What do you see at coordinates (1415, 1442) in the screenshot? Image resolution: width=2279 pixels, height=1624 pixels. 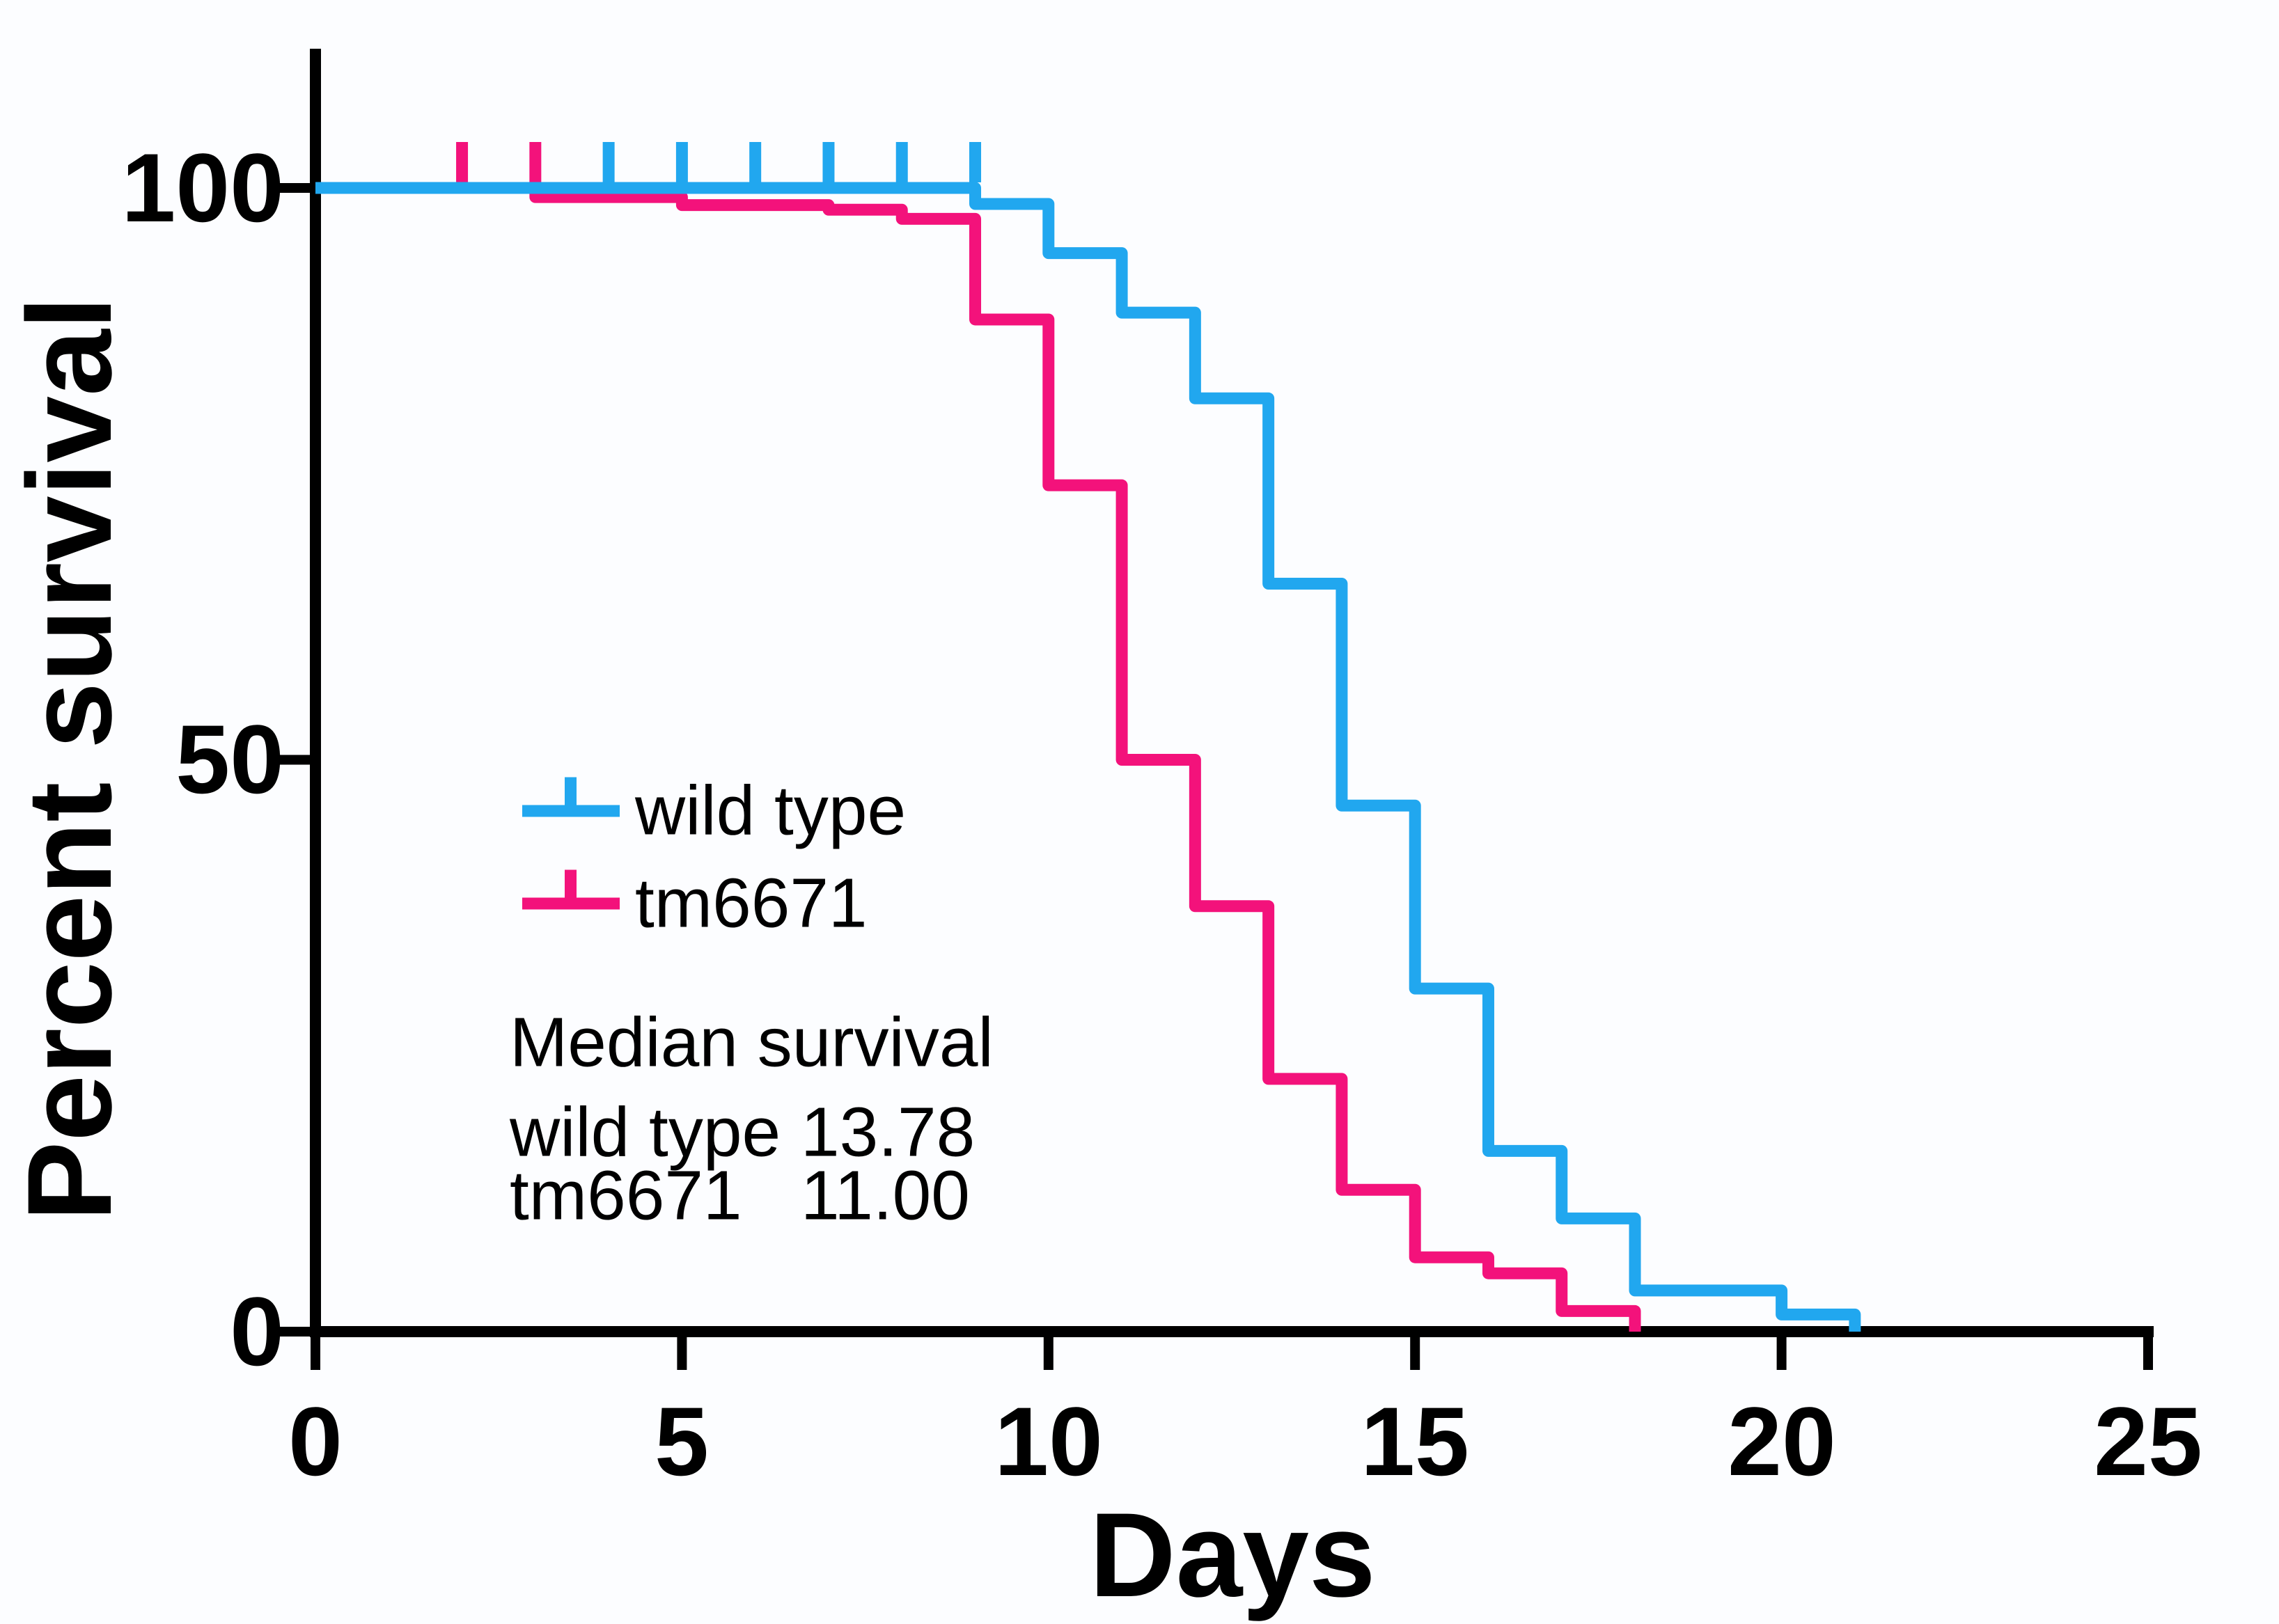 I see `x-tick-label-15: 15` at bounding box center [1415, 1442].